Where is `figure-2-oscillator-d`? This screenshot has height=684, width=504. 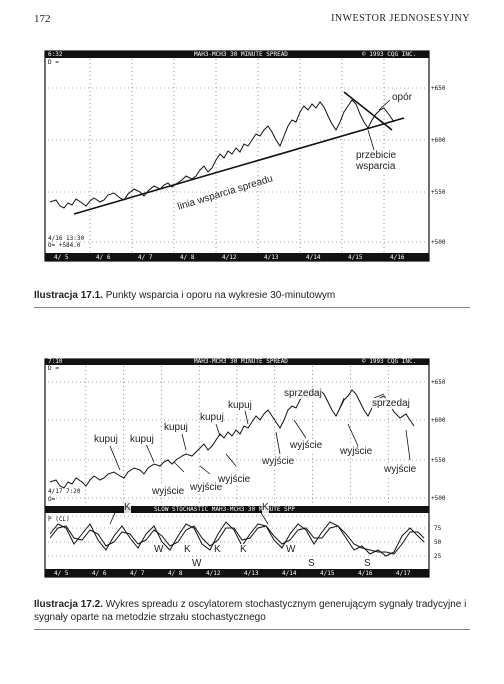 figure-2-oscillator-d is located at coordinates (237, 540).